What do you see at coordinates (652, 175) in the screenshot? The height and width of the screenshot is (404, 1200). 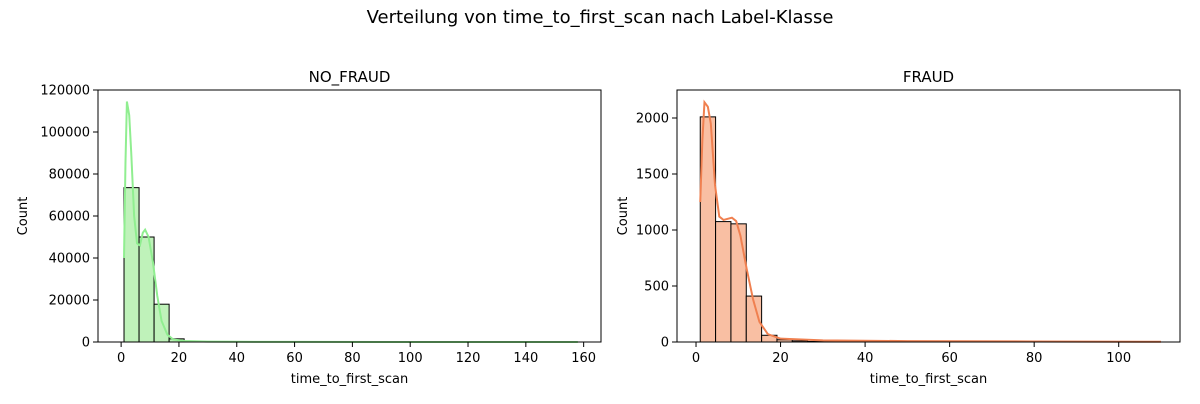 I see `y-tick-label-3: 1500` at bounding box center [652, 175].